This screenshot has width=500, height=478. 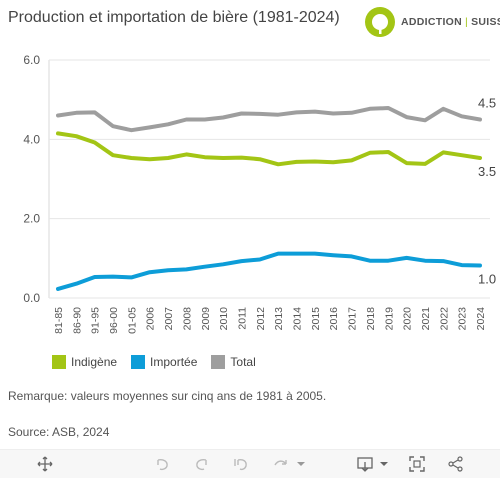 What do you see at coordinates (261, 319) in the screenshot?
I see `x-tick-label: 2012` at bounding box center [261, 319].